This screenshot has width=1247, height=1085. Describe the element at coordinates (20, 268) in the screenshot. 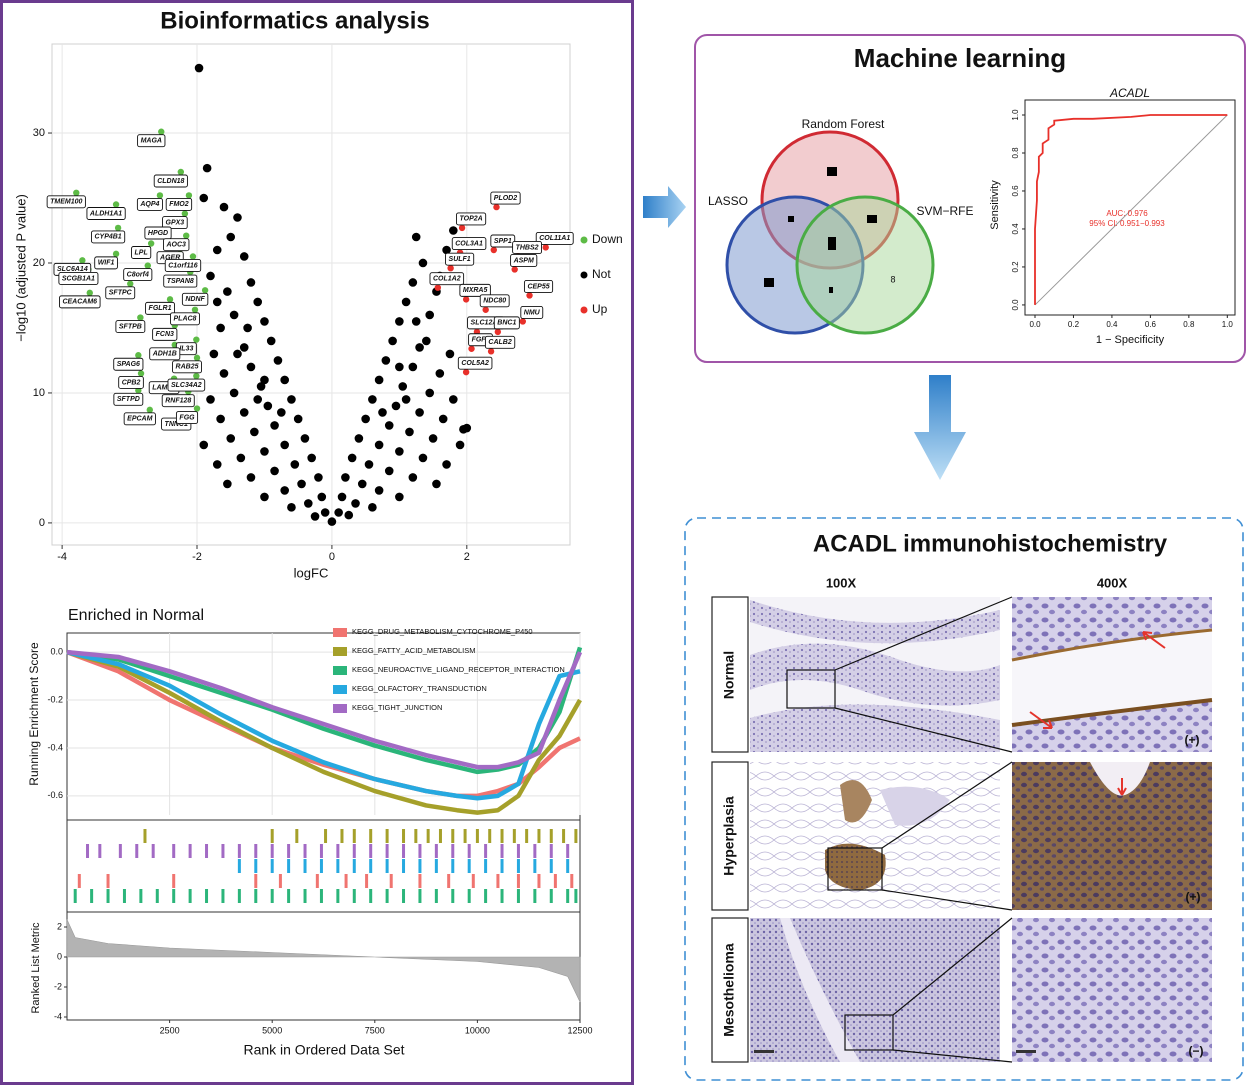

I see `y-axis-label: −log10 (adjusted P value)` at that location.